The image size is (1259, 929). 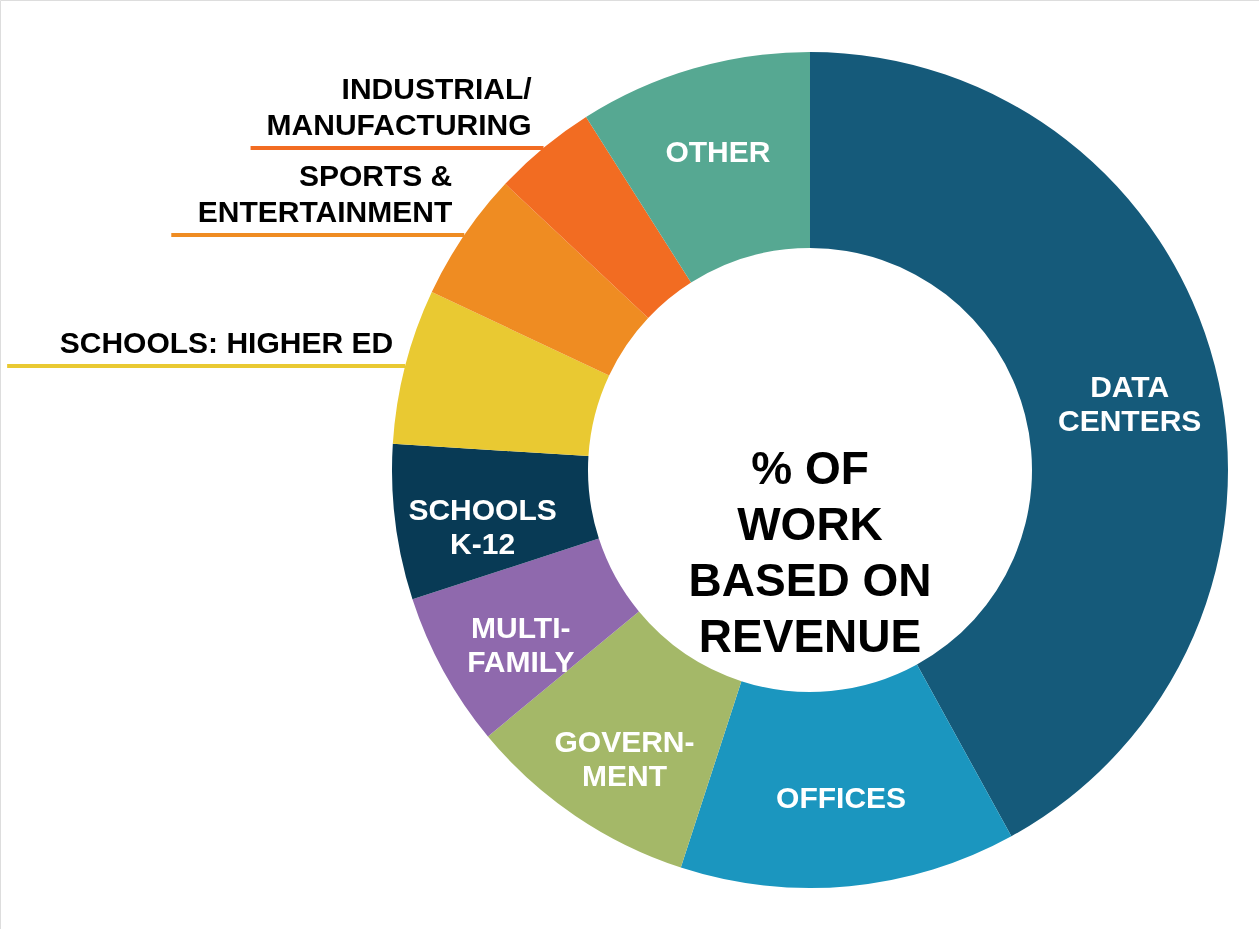 What do you see at coordinates (521, 644) in the screenshot?
I see `slice-label: MULTI- FAMILY` at bounding box center [521, 644].